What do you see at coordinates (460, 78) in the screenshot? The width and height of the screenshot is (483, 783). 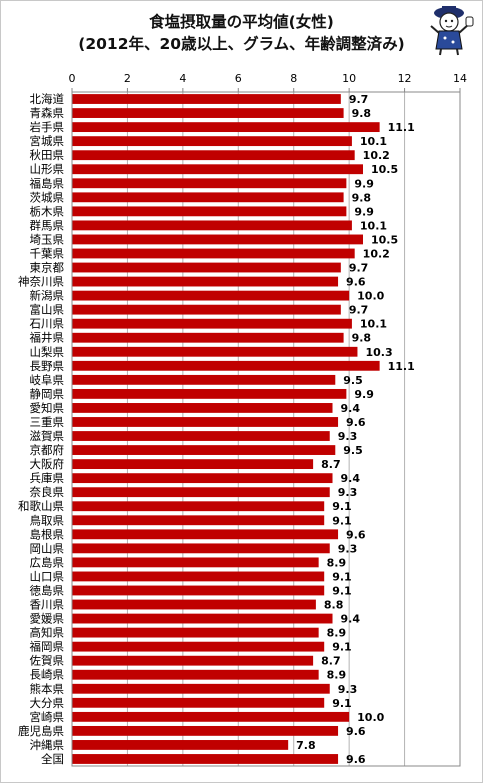 I see `x-tick-label: 14` at bounding box center [460, 78].